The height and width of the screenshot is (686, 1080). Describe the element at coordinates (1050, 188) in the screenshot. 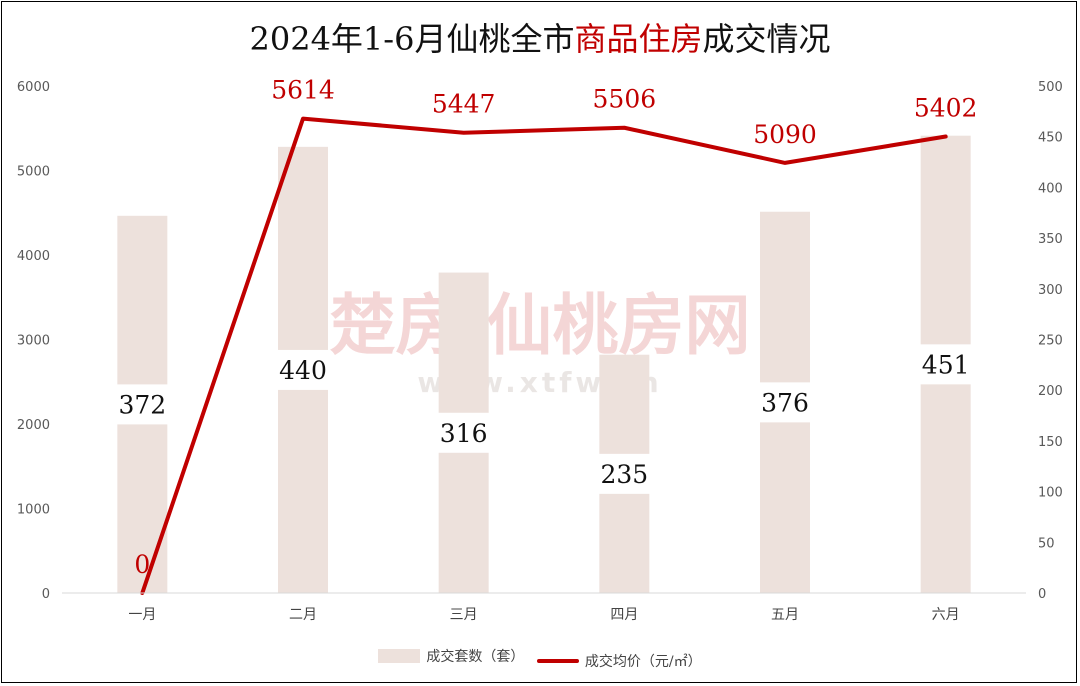

I see `right-axis-tick-label: 400` at that location.